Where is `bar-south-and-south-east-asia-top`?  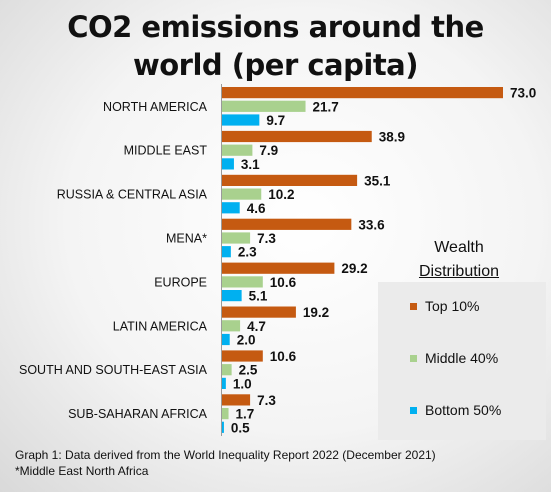 bar-south-and-south-east-asia-top is located at coordinates (242, 356).